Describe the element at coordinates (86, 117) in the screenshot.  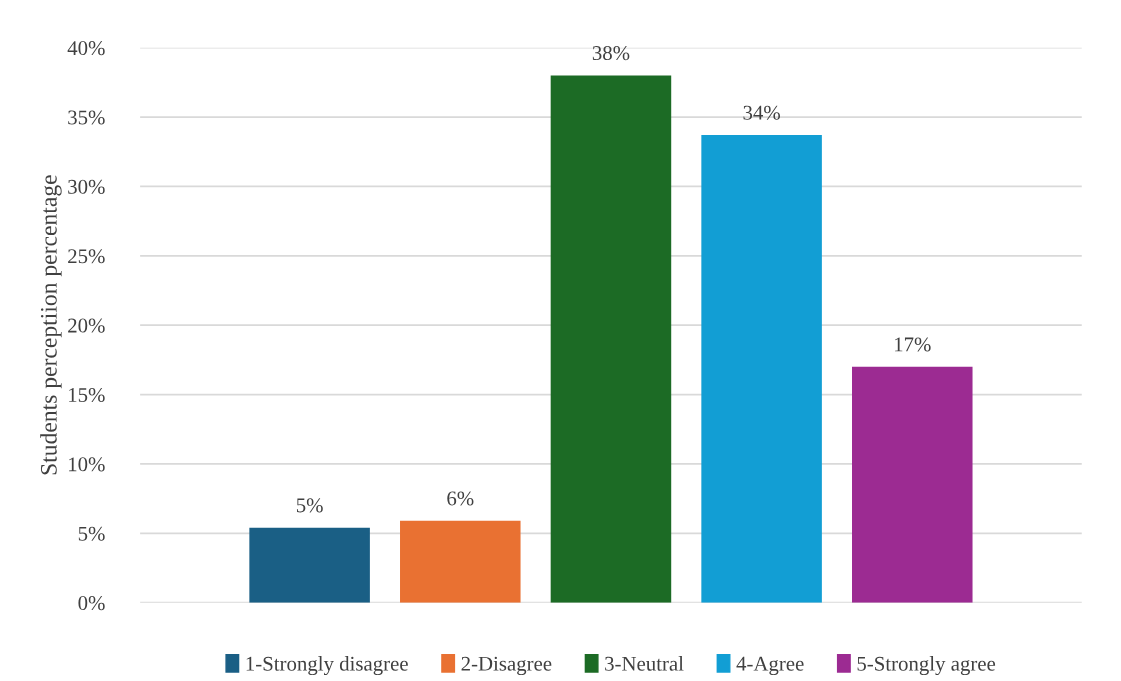
I see `y-tick-label: 35%` at that location.